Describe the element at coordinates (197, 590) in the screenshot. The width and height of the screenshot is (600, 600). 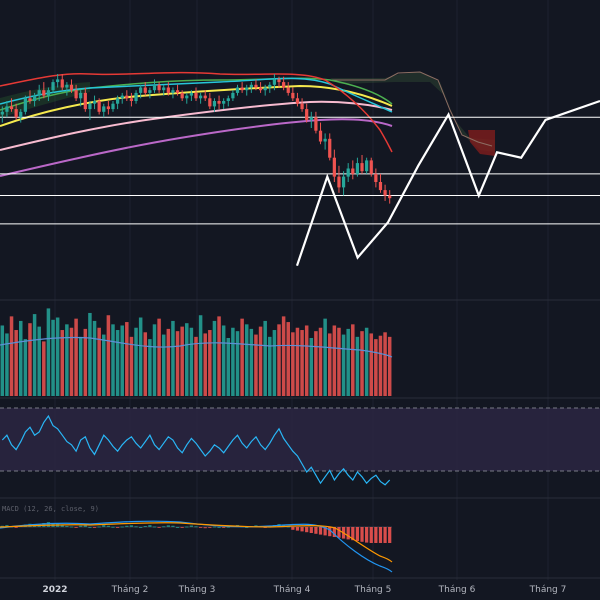
I see `time-label-thang-3: Tháng 3` at that location.